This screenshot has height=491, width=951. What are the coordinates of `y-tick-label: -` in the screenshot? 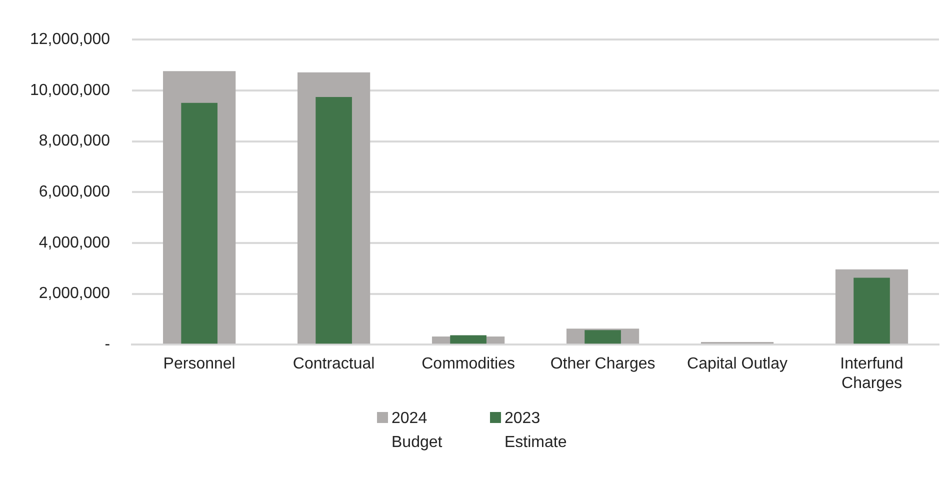 It's located at (107, 345).